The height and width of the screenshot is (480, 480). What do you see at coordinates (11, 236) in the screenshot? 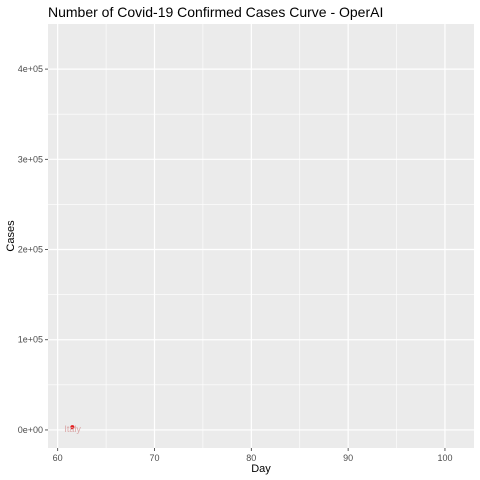
I see `y-axis-label: Cases` at bounding box center [11, 236].